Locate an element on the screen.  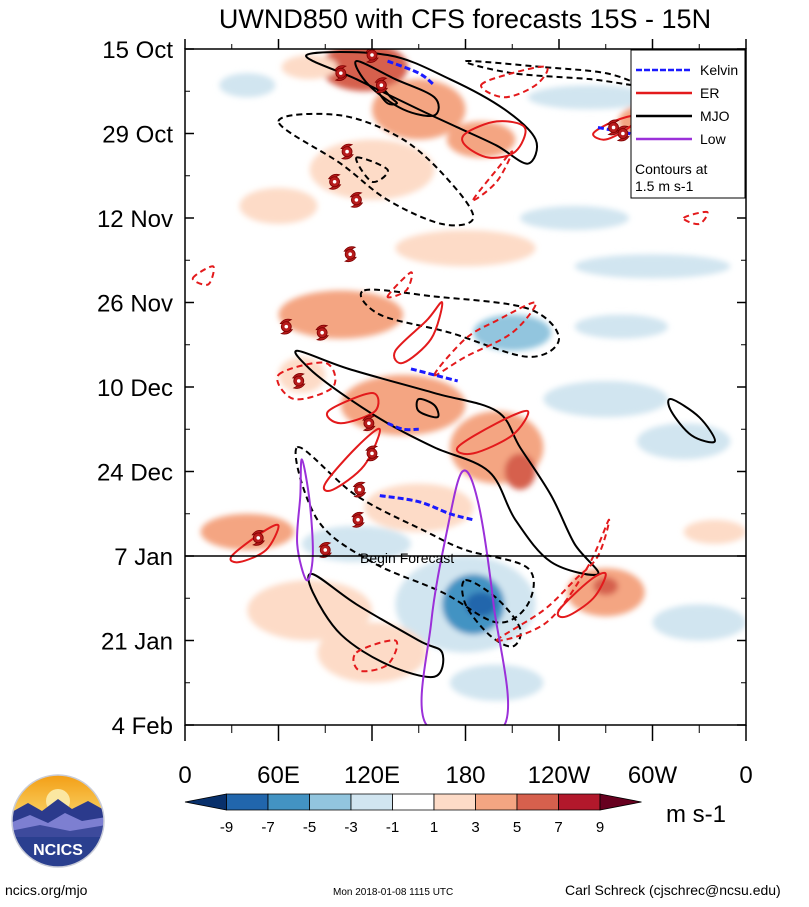
ncics-logo-icon: NCICS is located at coordinates (58, 821).